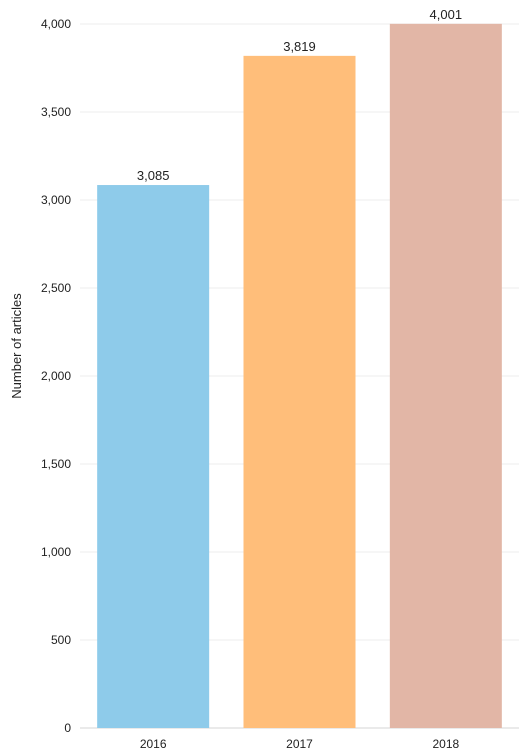 Image resolution: width=521 pixels, height=752 pixels. Describe the element at coordinates (56, 288) in the screenshot. I see `y-tick-label: 2,500` at that location.